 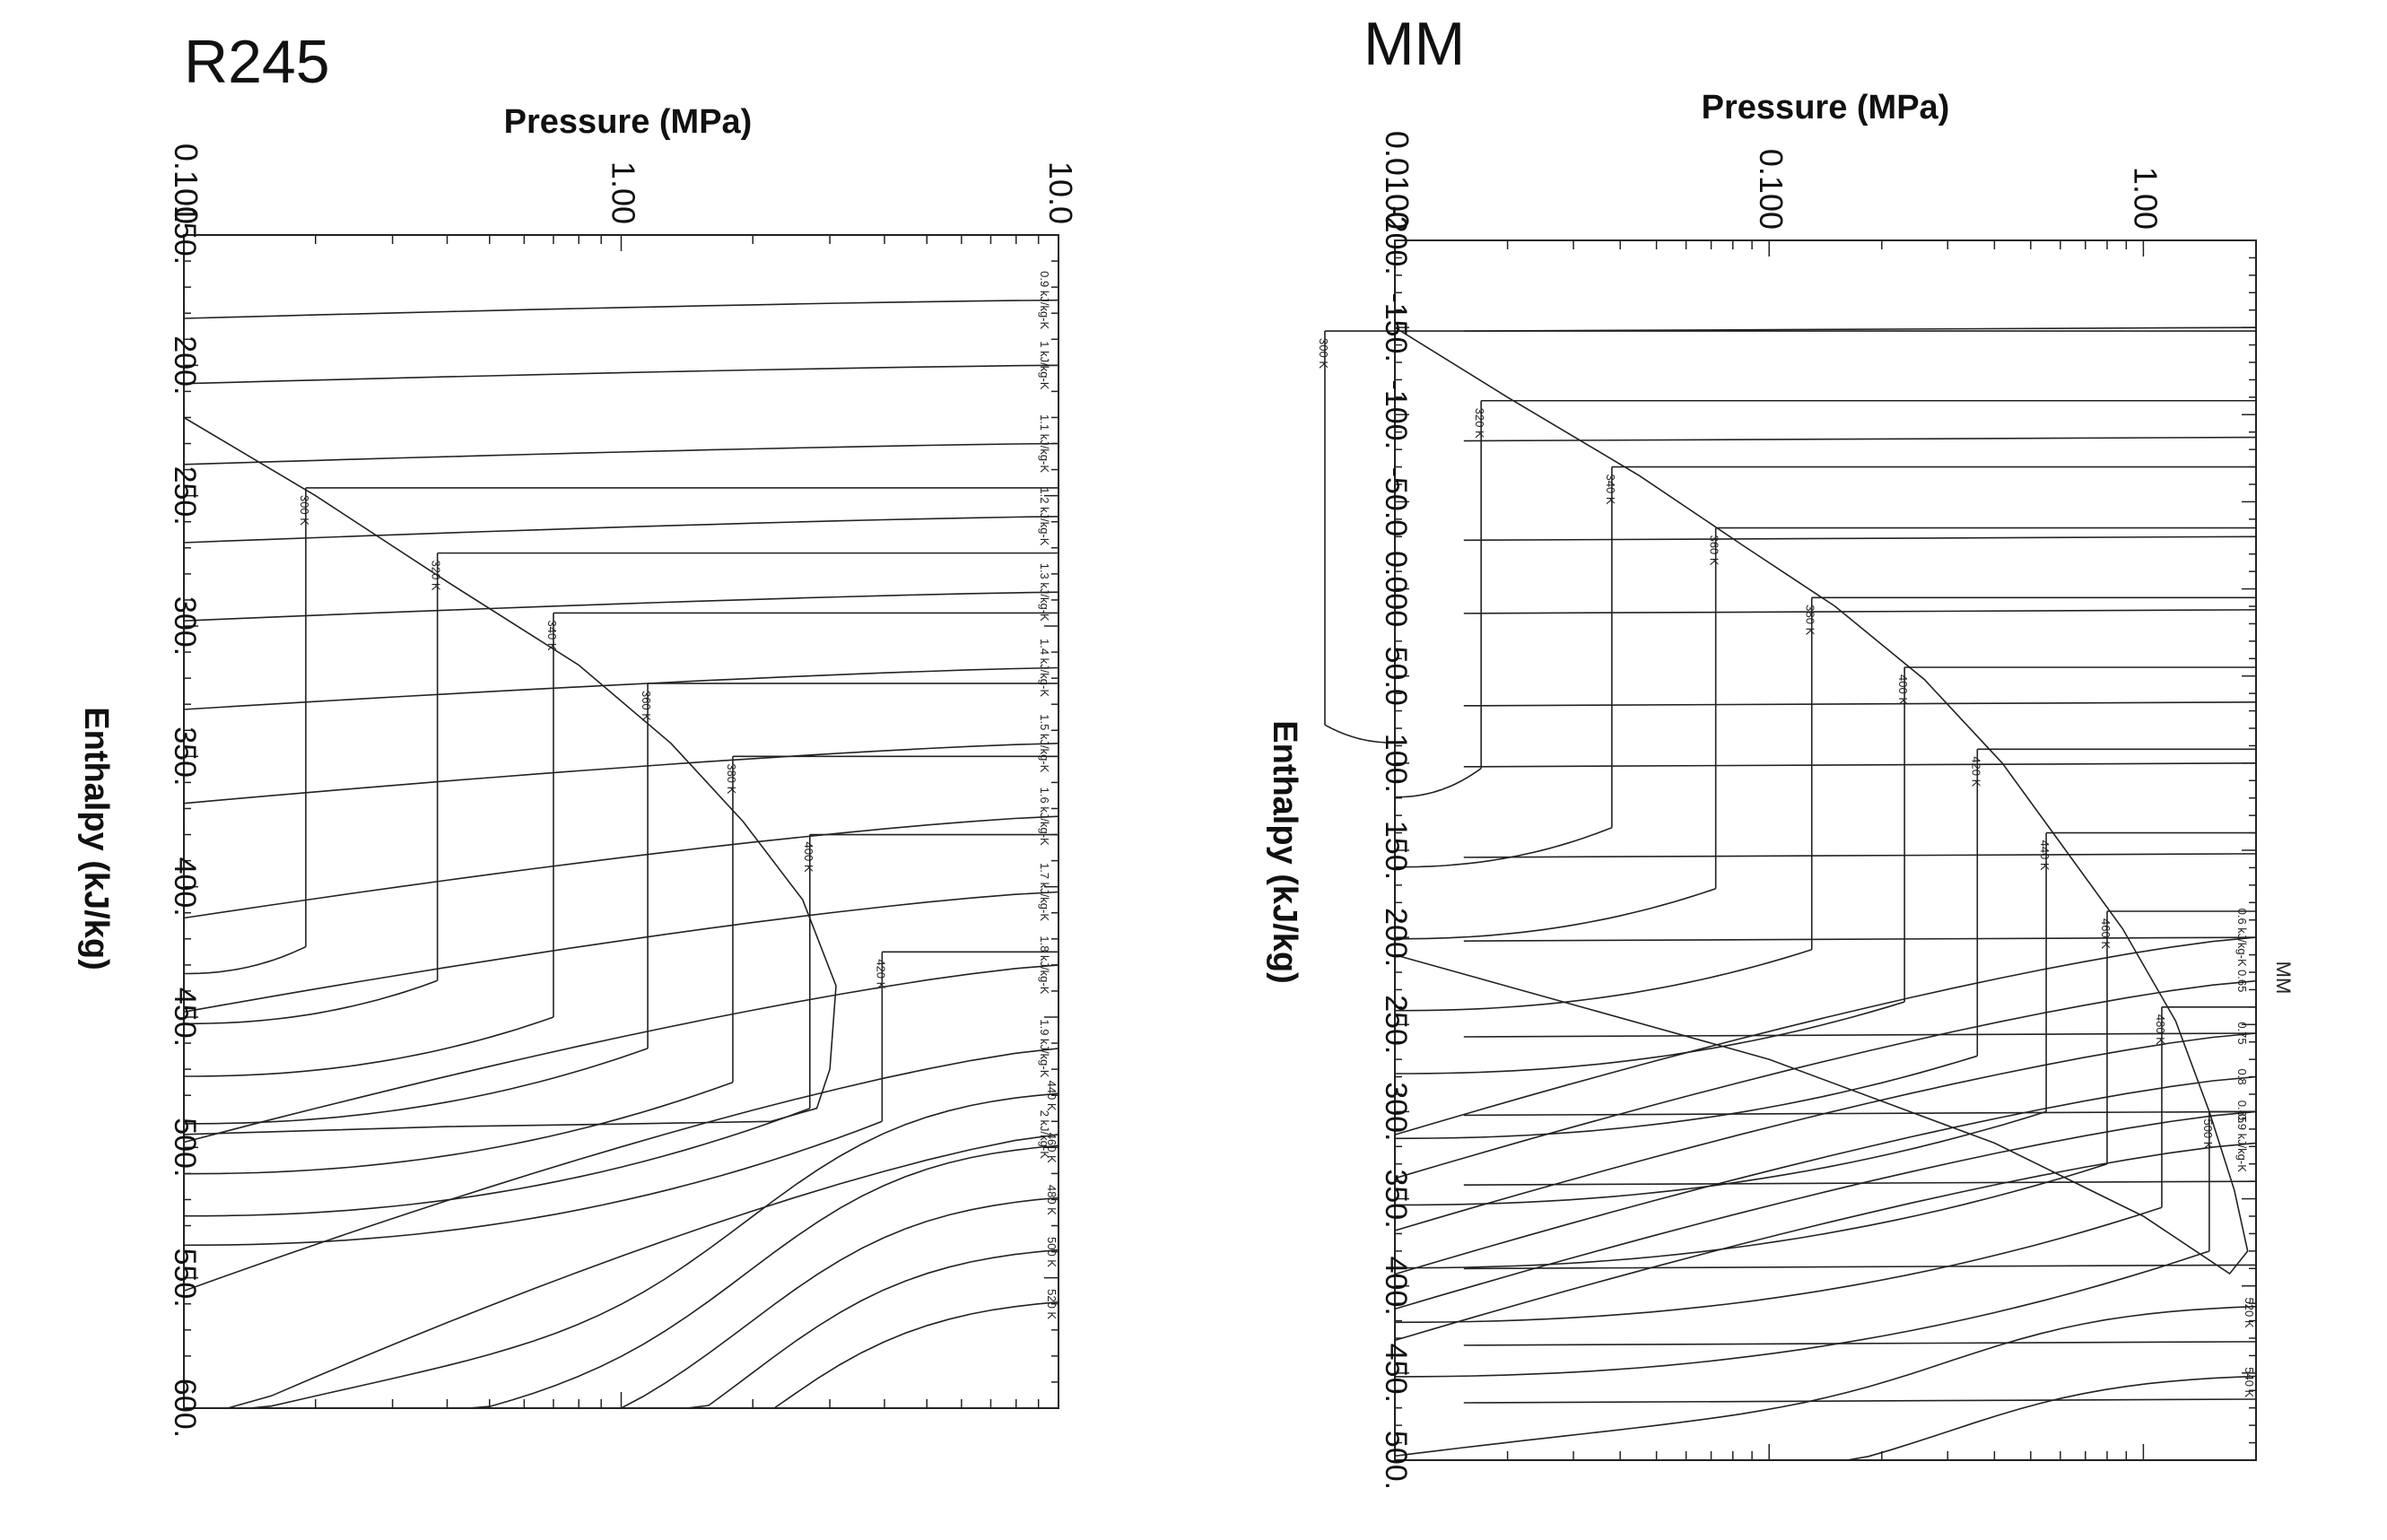 What do you see at coordinates (1396, 763) in the screenshot?
I see `mm-y-tick-label: 100.` at bounding box center [1396, 763].